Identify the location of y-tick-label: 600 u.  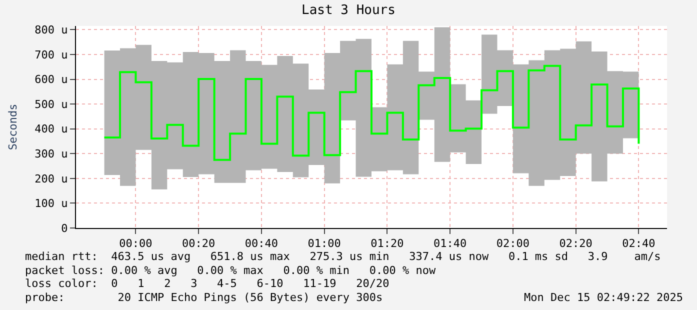
(51, 79).